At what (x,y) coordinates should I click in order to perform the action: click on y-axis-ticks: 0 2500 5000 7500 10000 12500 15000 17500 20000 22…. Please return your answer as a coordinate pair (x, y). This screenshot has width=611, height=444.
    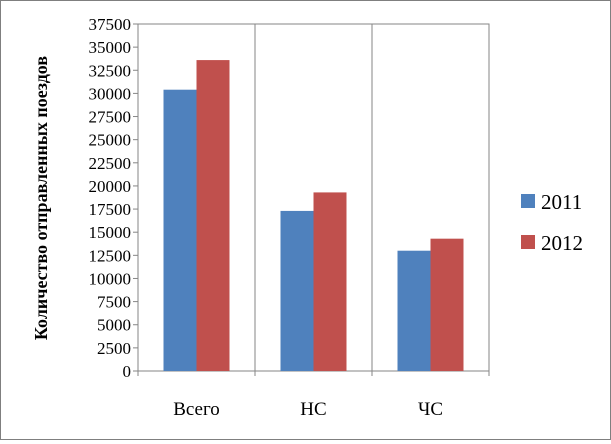
    Looking at the image, I should click on (113, 198).